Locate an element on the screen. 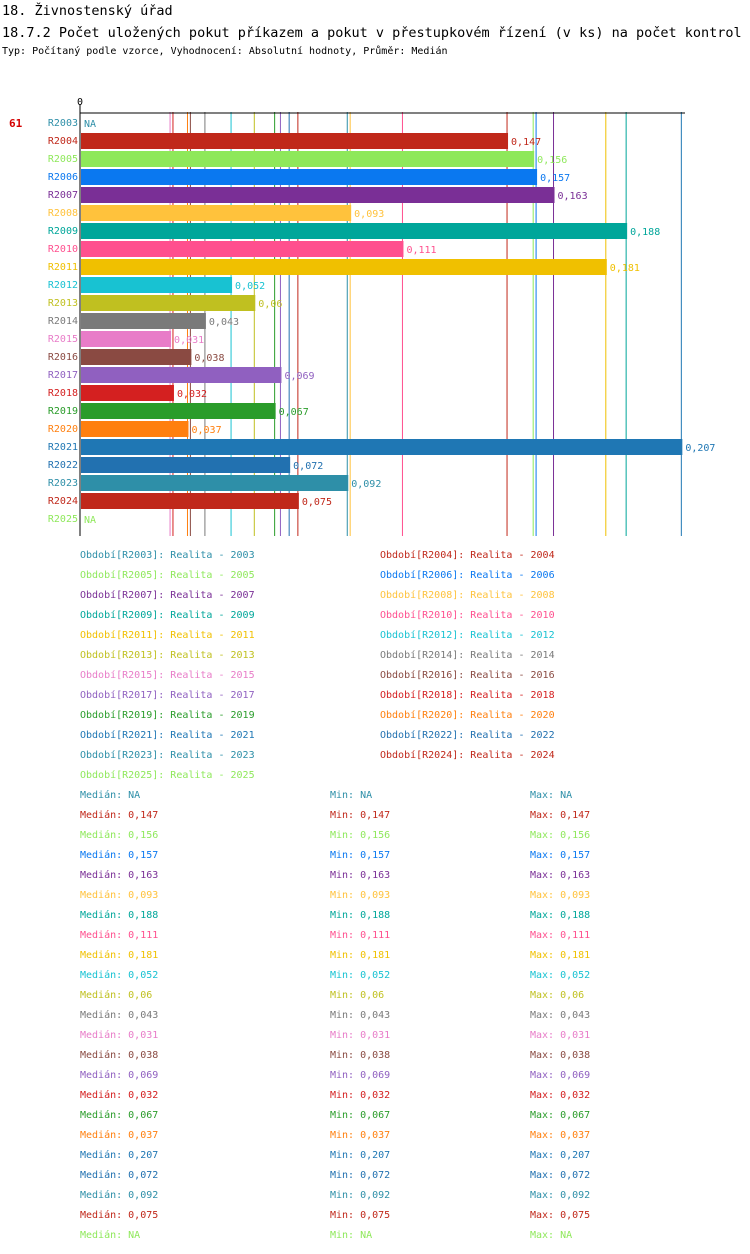 The image size is (750, 1254). stat-median: Medián: 0,157 is located at coordinates (119, 855).